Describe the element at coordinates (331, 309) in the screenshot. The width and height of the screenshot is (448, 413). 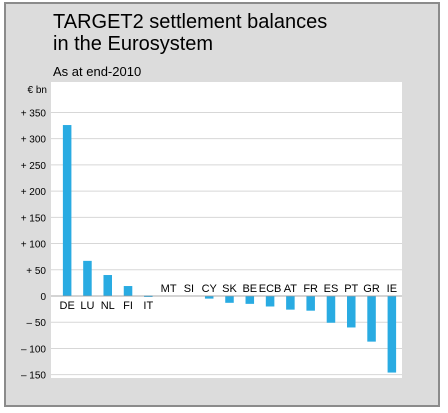
I see `bar-es` at that location.